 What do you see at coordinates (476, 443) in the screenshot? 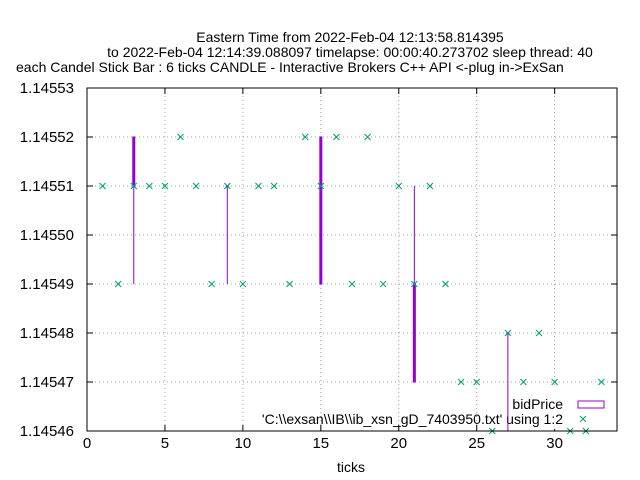
I see `x-tick-label: 25` at bounding box center [476, 443].